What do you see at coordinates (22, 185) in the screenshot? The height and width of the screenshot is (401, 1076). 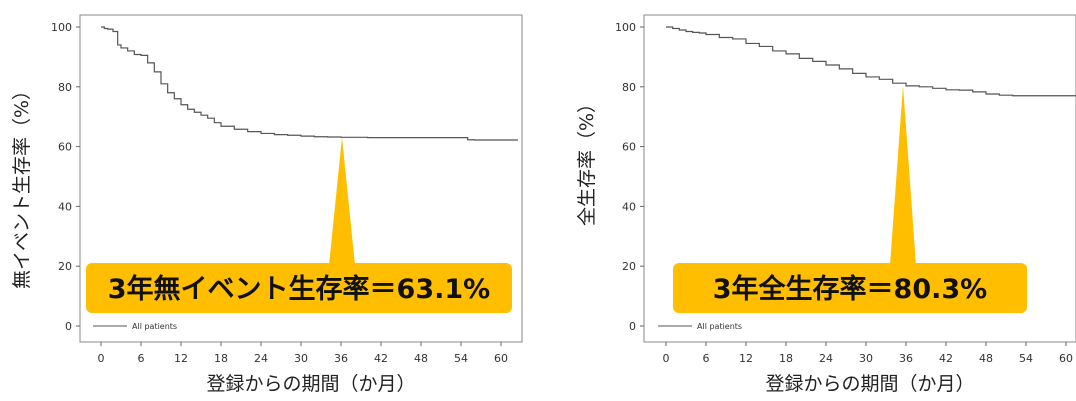 I see `y-axis-title: 無イベント生存率（%）` at bounding box center [22, 185].